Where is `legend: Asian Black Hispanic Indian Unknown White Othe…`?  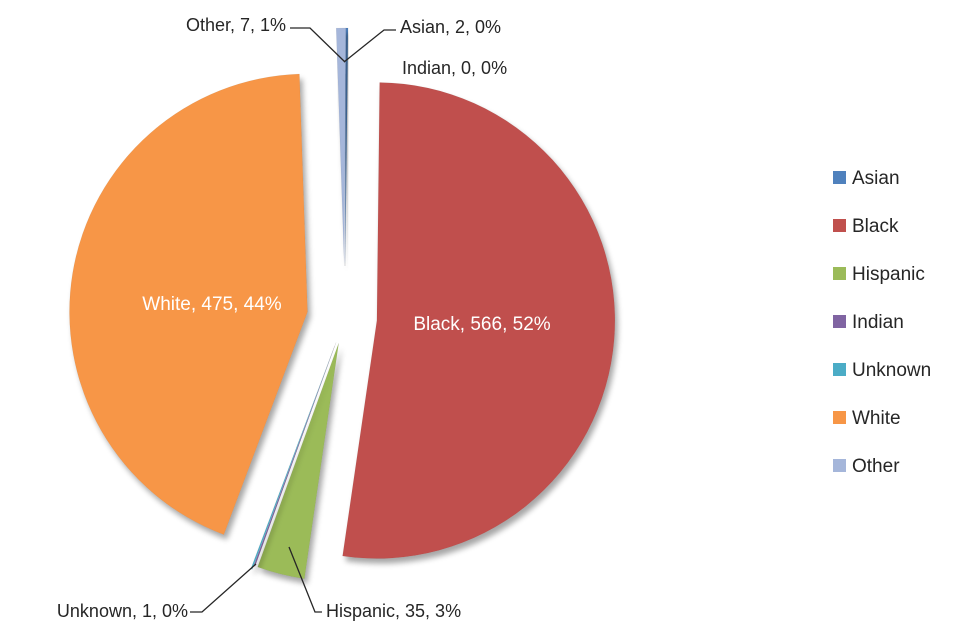 legend: Asian Black Hispanic Indian Unknown White Othe… is located at coordinates (882, 322).